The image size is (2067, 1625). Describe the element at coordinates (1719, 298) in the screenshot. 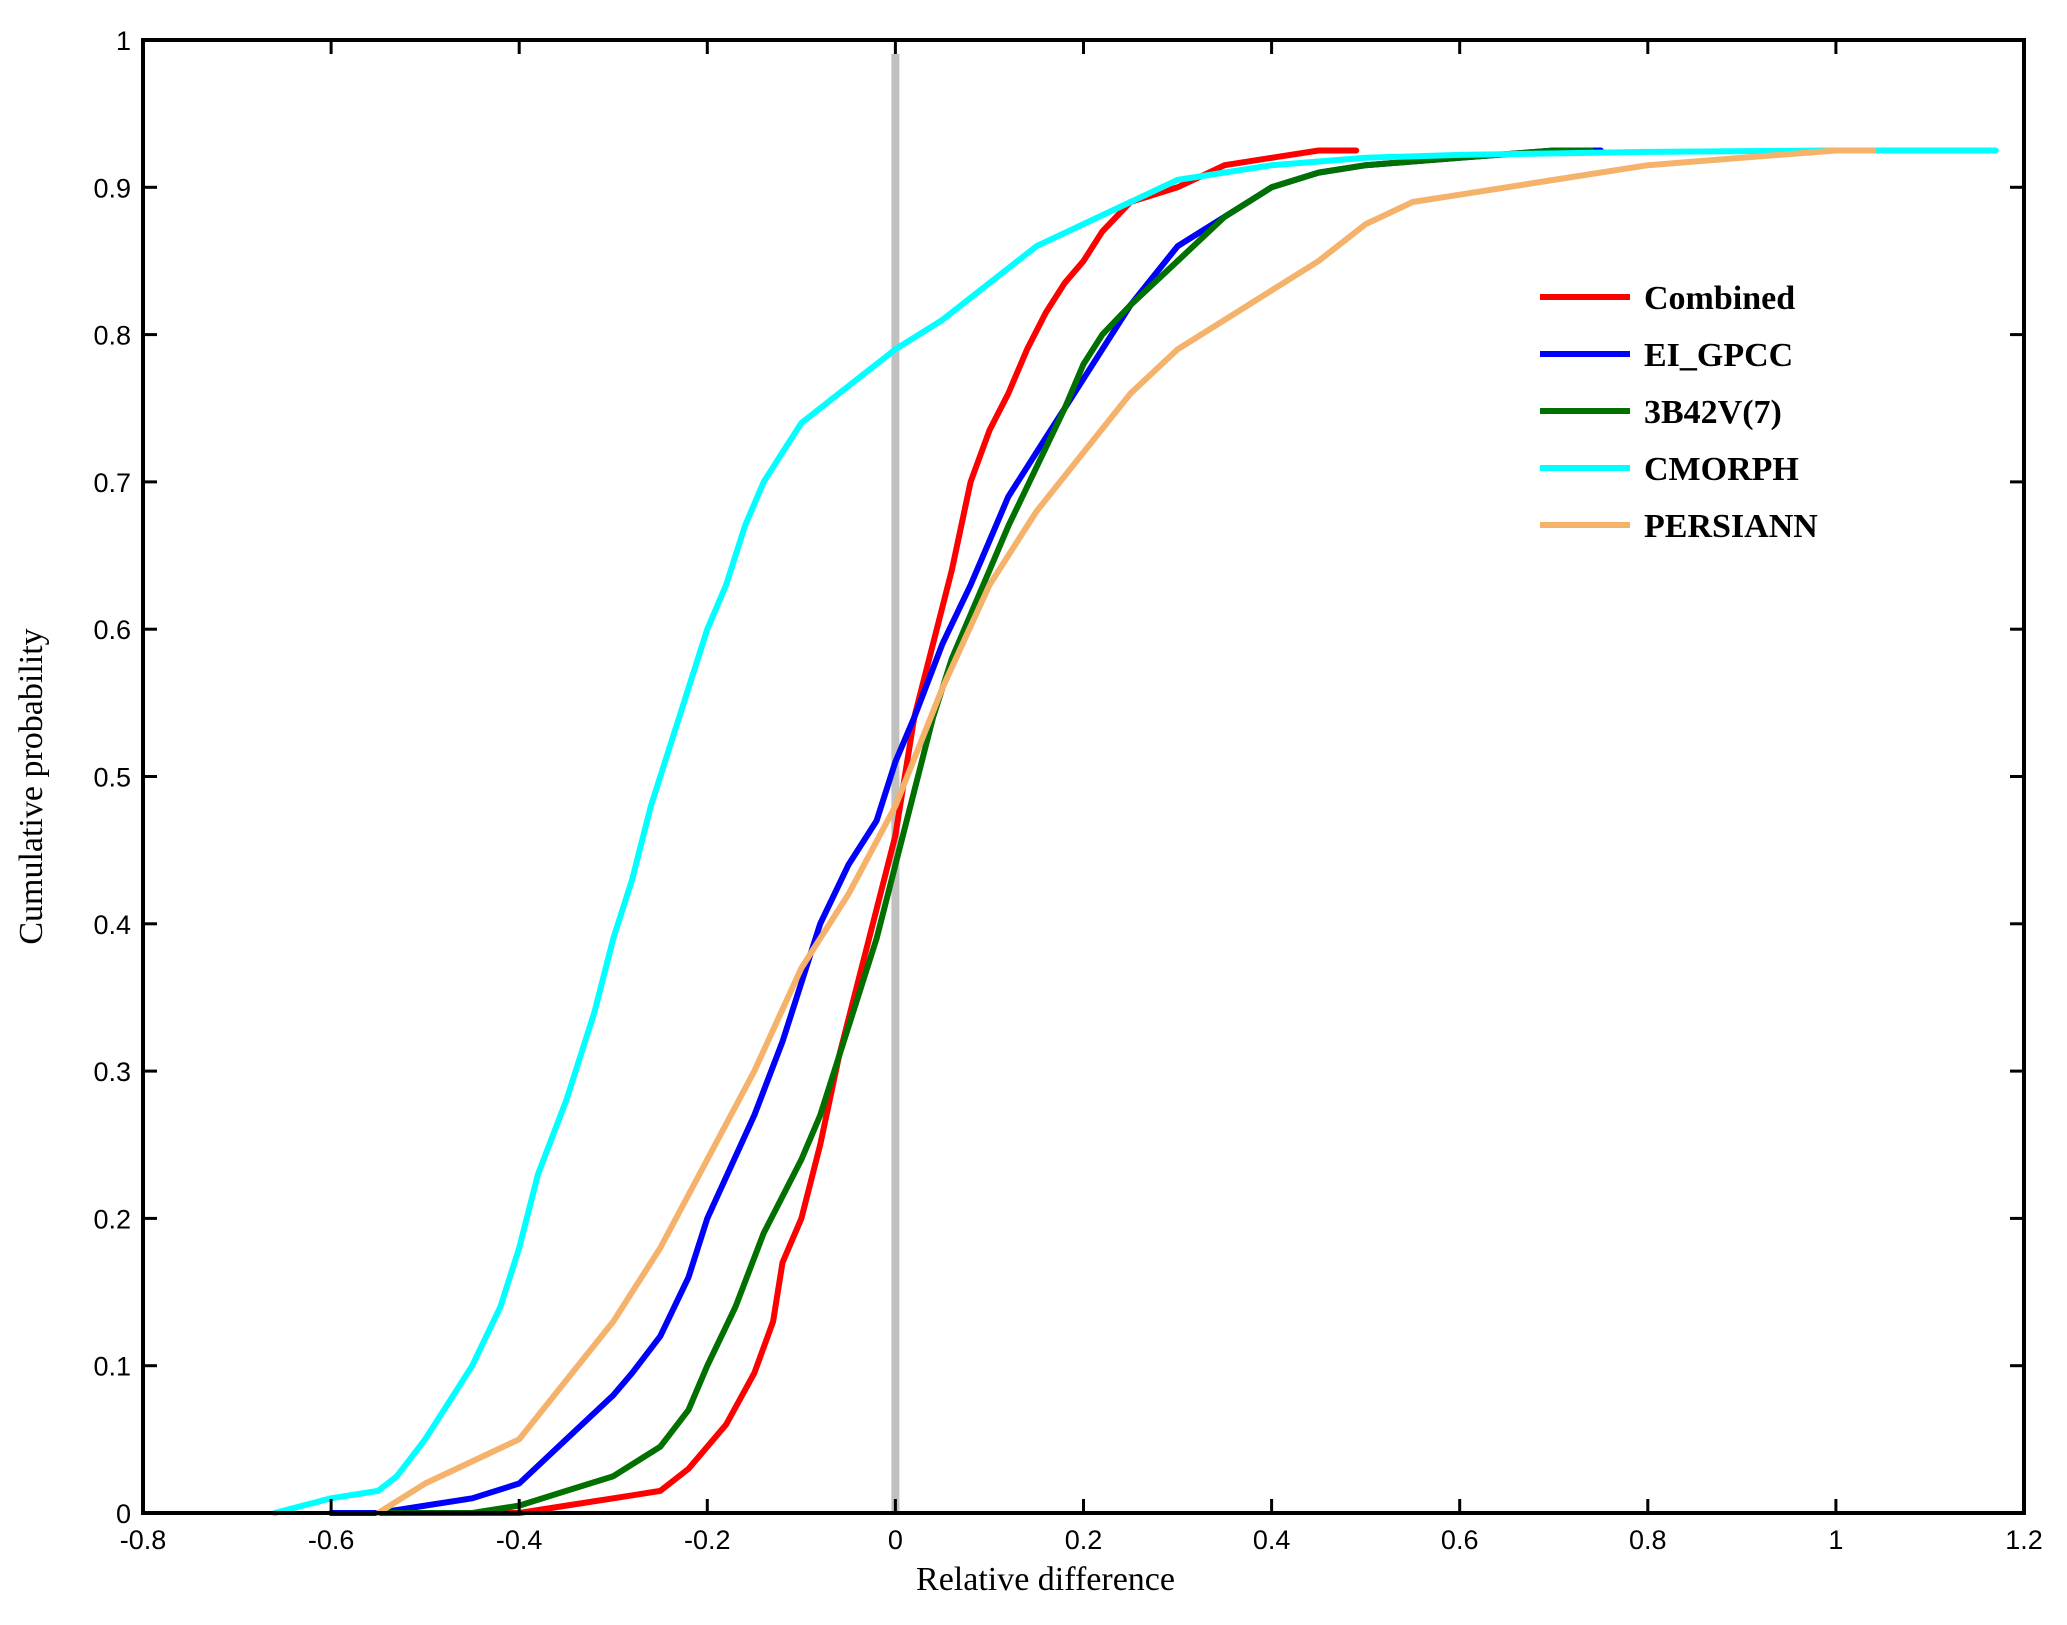

I see `legend-label: Combined` at that location.